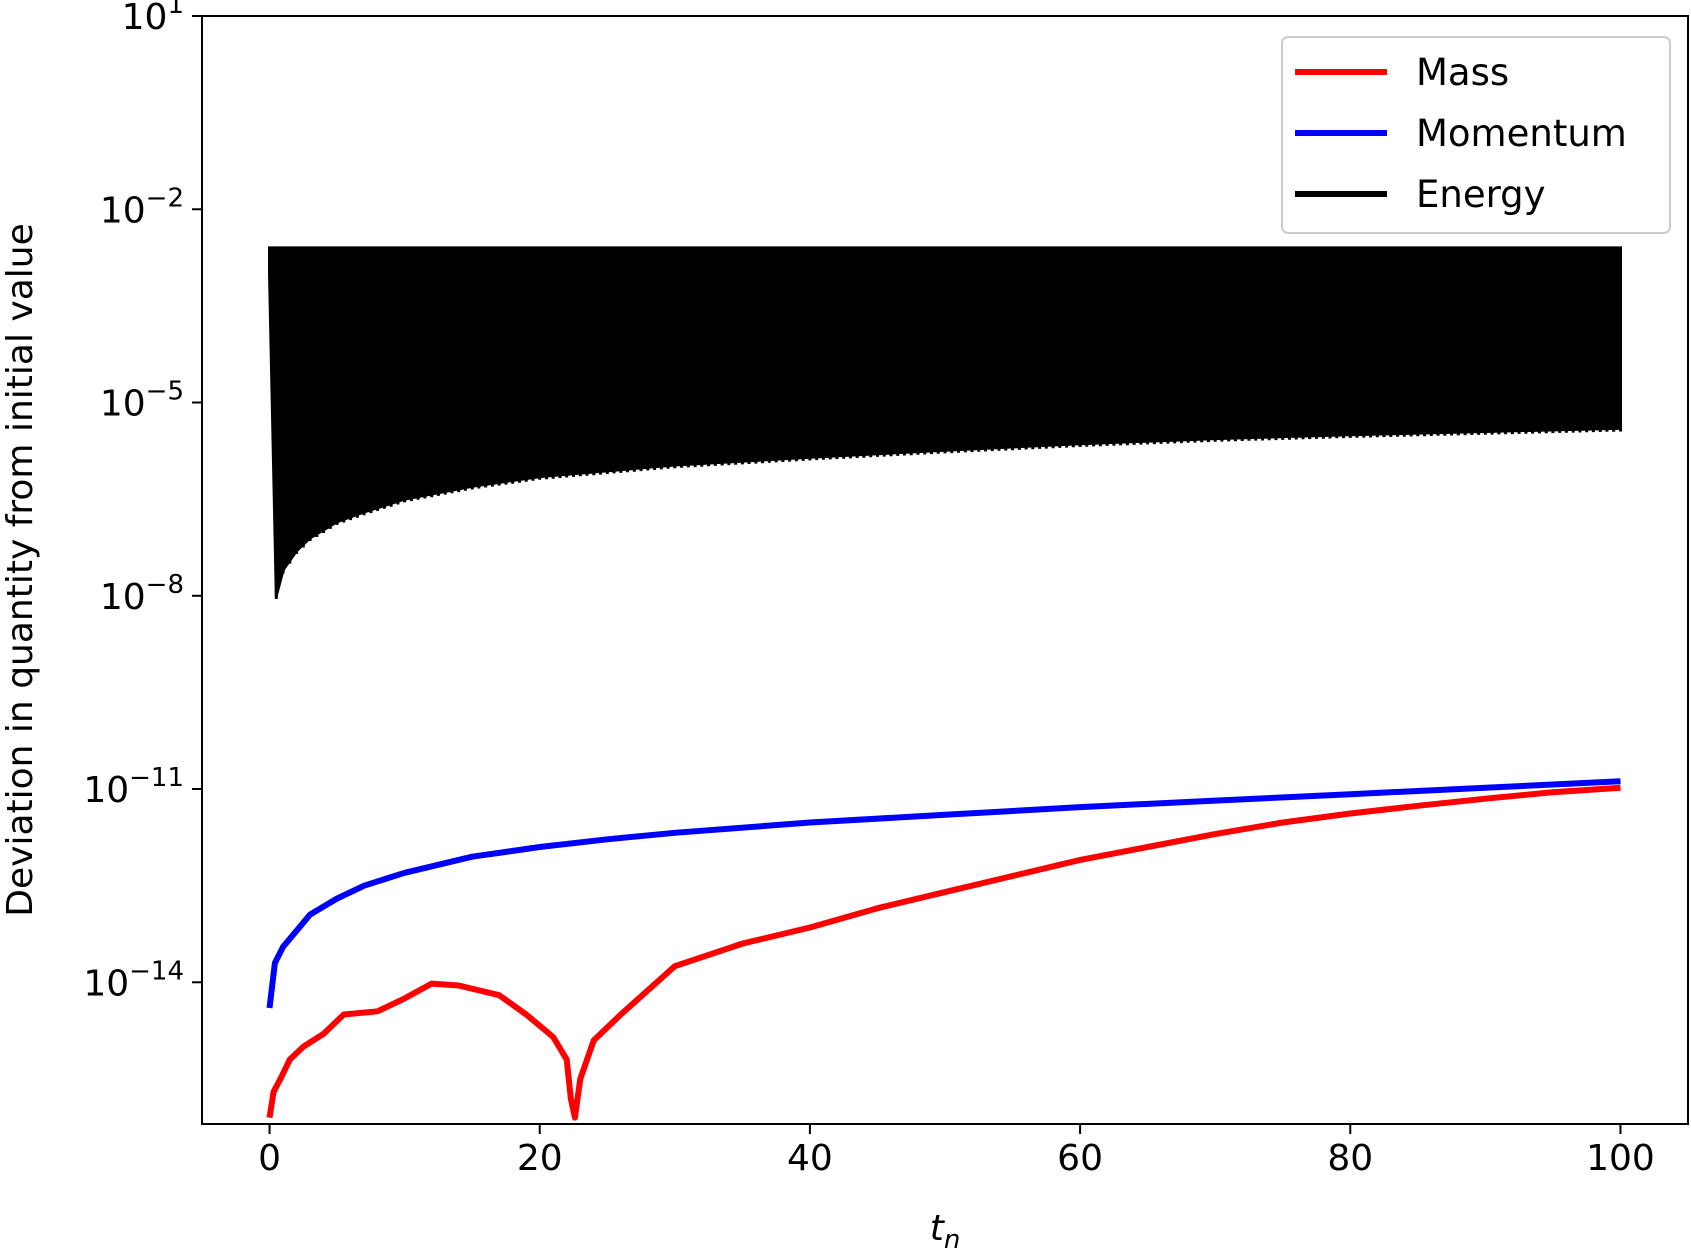 The image size is (1691, 1253). I want to click on x-axis: 0 20 40 60 80 100, so click(956, 1151).